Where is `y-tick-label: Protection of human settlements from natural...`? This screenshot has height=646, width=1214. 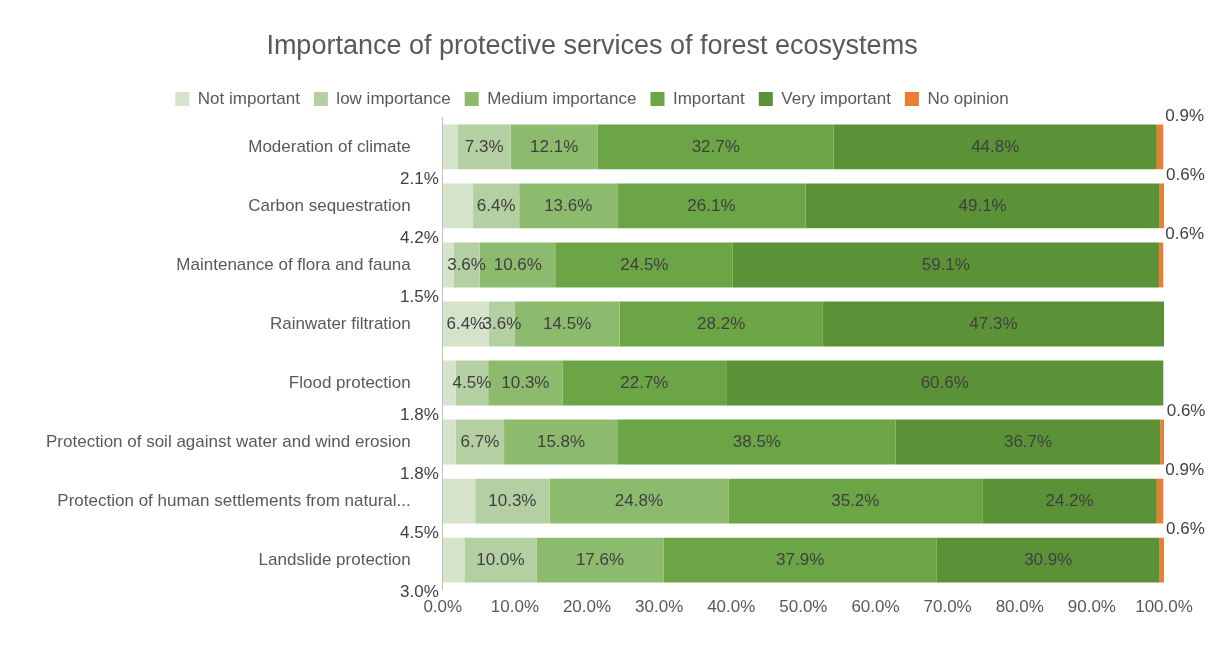 y-tick-label: Protection of human settlements from natural... is located at coordinates (234, 500).